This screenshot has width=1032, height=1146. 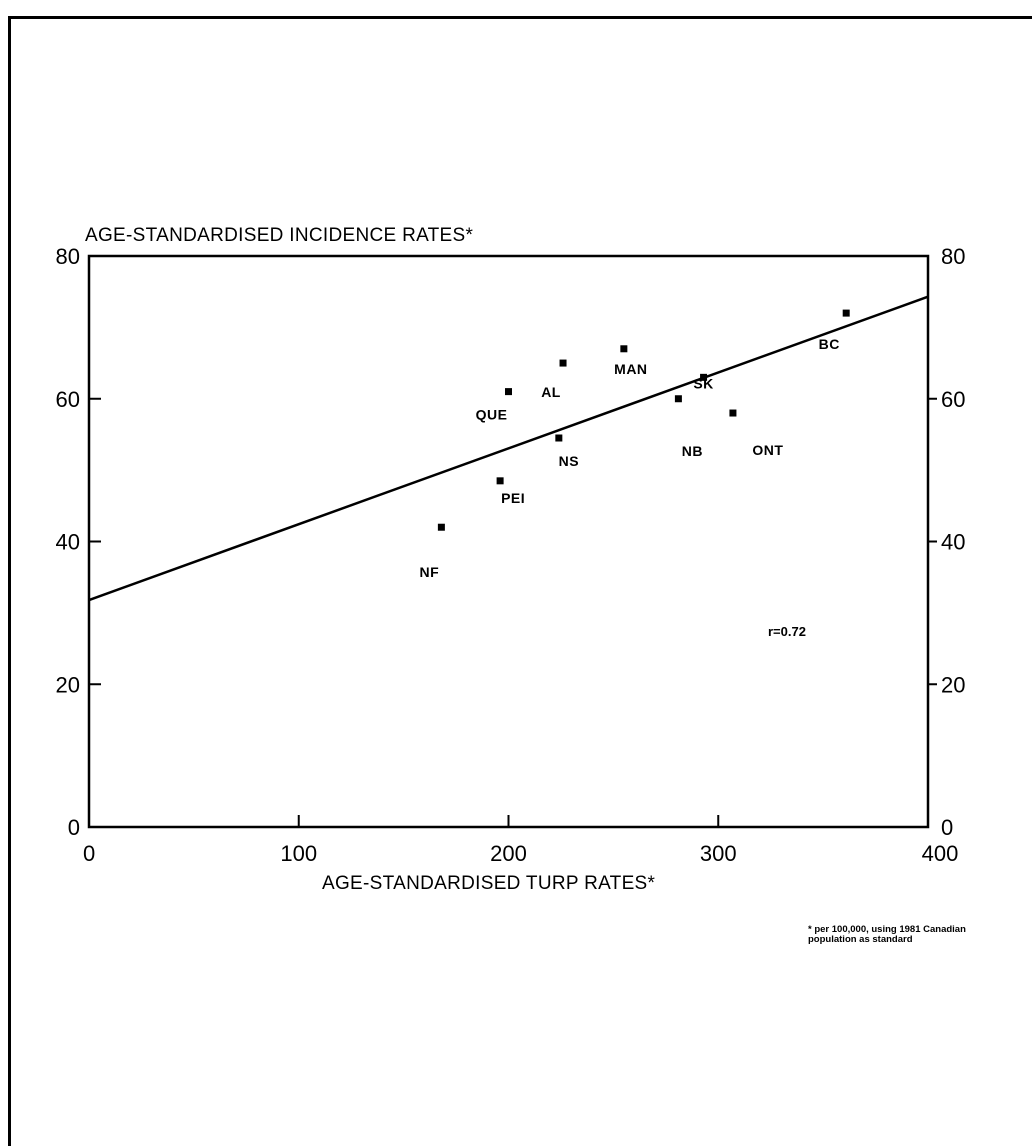 I want to click on y2-tick-label: 0, so click(x=947, y=827).